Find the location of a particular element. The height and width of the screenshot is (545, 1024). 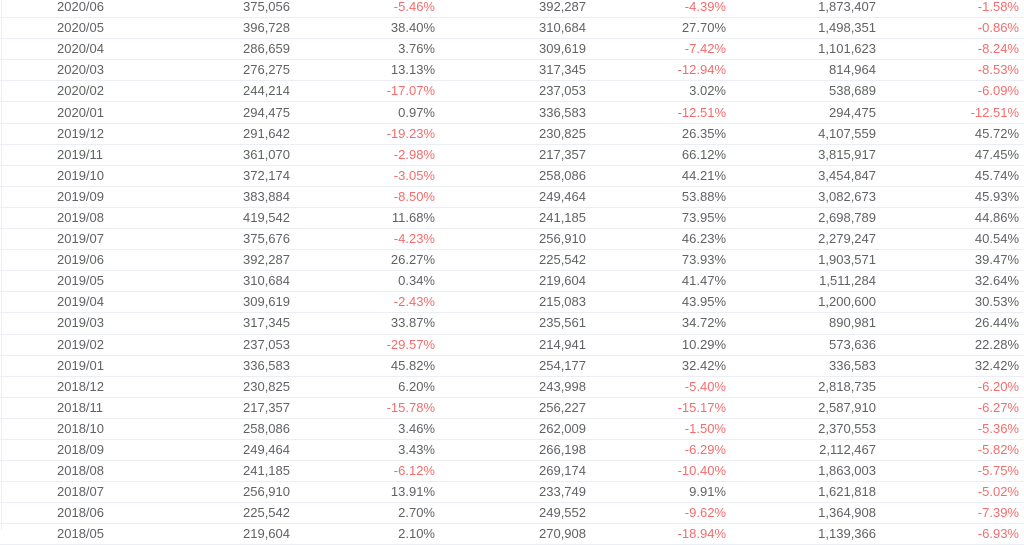

cell-value: 317,345 is located at coordinates (266, 323).